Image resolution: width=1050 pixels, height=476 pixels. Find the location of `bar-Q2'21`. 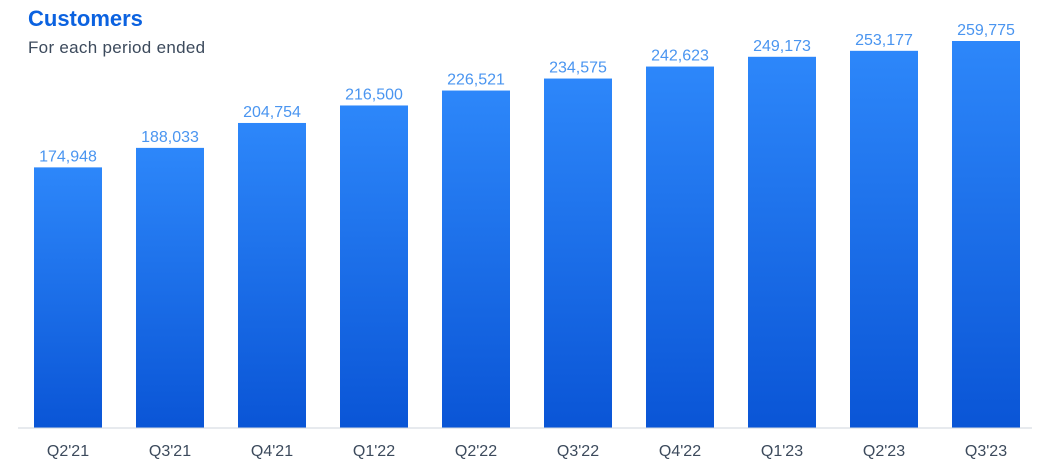

bar-Q2'21 is located at coordinates (68, 297).